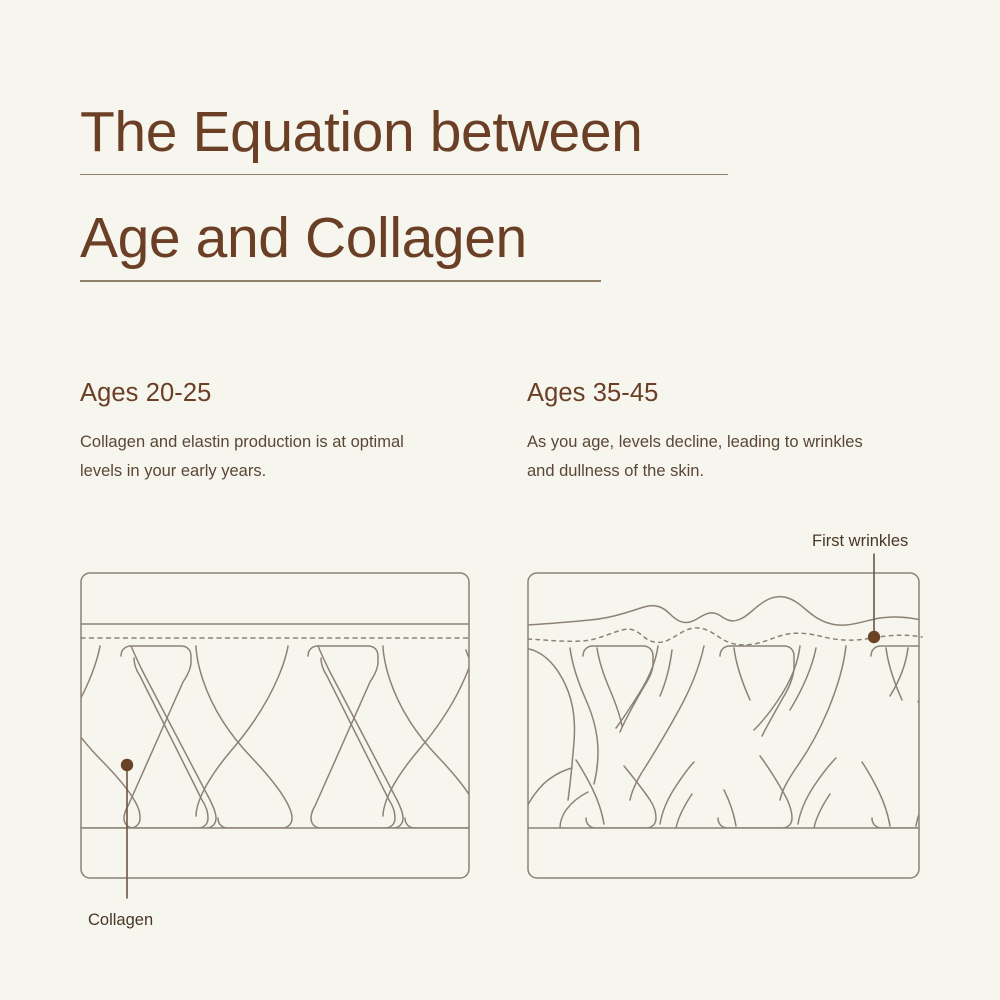 The width and height of the screenshot is (1000, 1000). What do you see at coordinates (725, 636) in the screenshot?
I see `aged-dermal-junction` at bounding box center [725, 636].